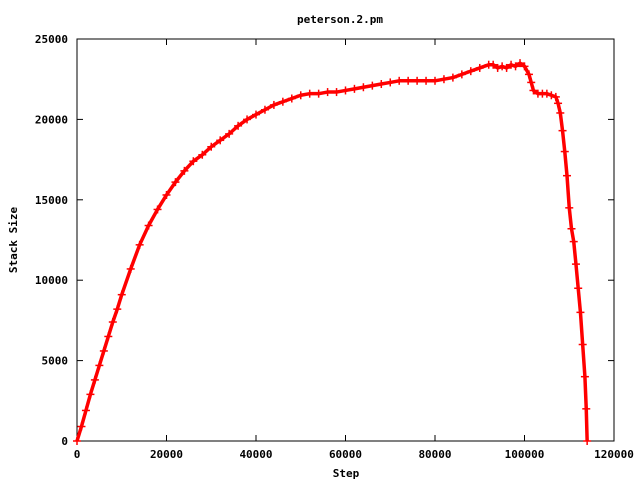 The width and height of the screenshot is (640, 480). Describe the element at coordinates (525, 454) in the screenshot. I see `x-tick-label: 100000` at that location.